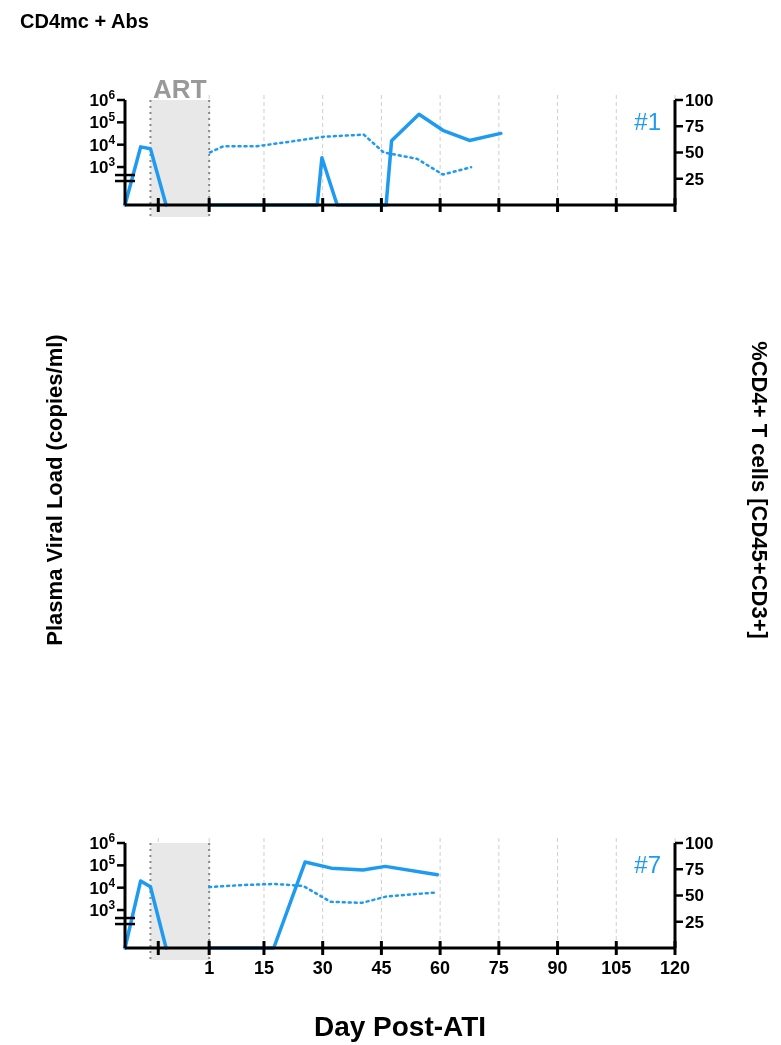 The height and width of the screenshot is (1045, 781). I want to click on y-axis-title: Plasma Viral Load (copies/ml), so click(54, 490).